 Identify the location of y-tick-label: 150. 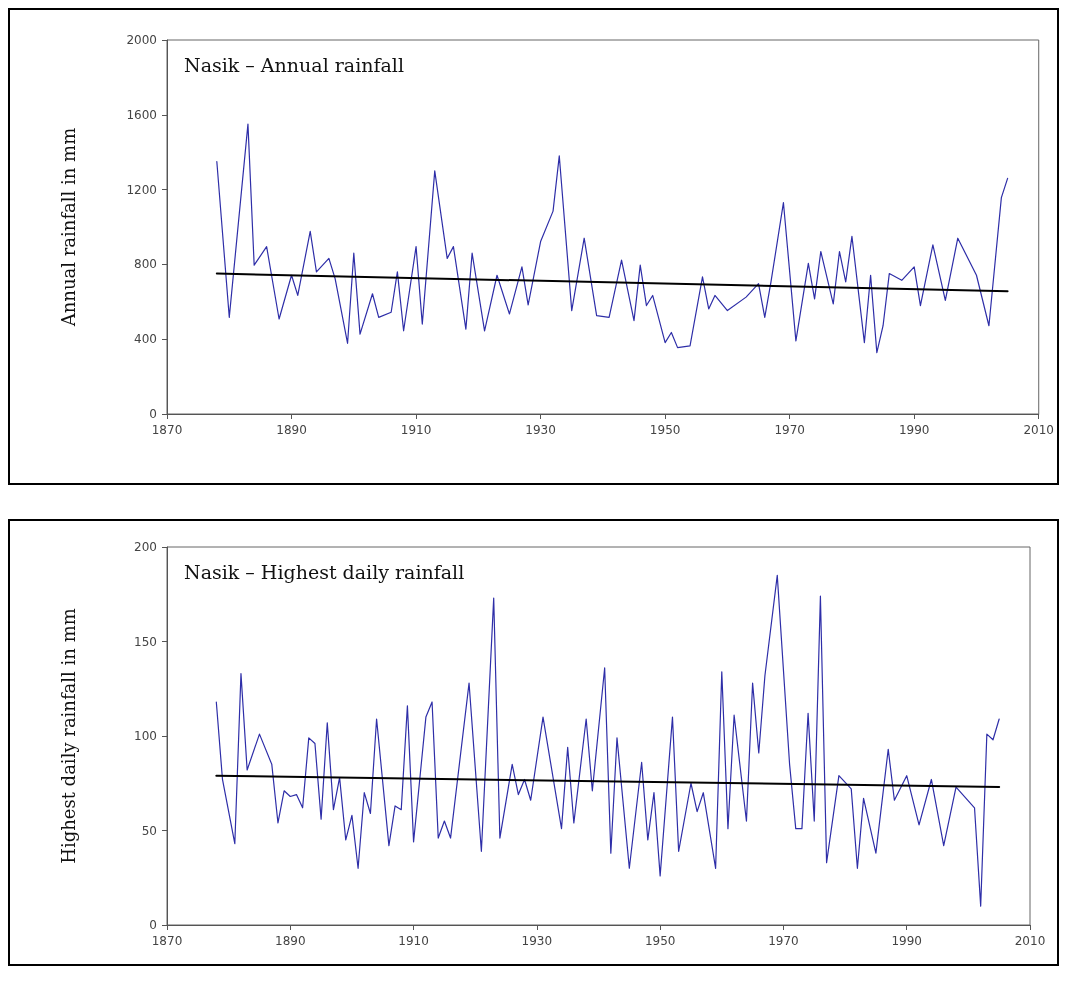
(145, 641).